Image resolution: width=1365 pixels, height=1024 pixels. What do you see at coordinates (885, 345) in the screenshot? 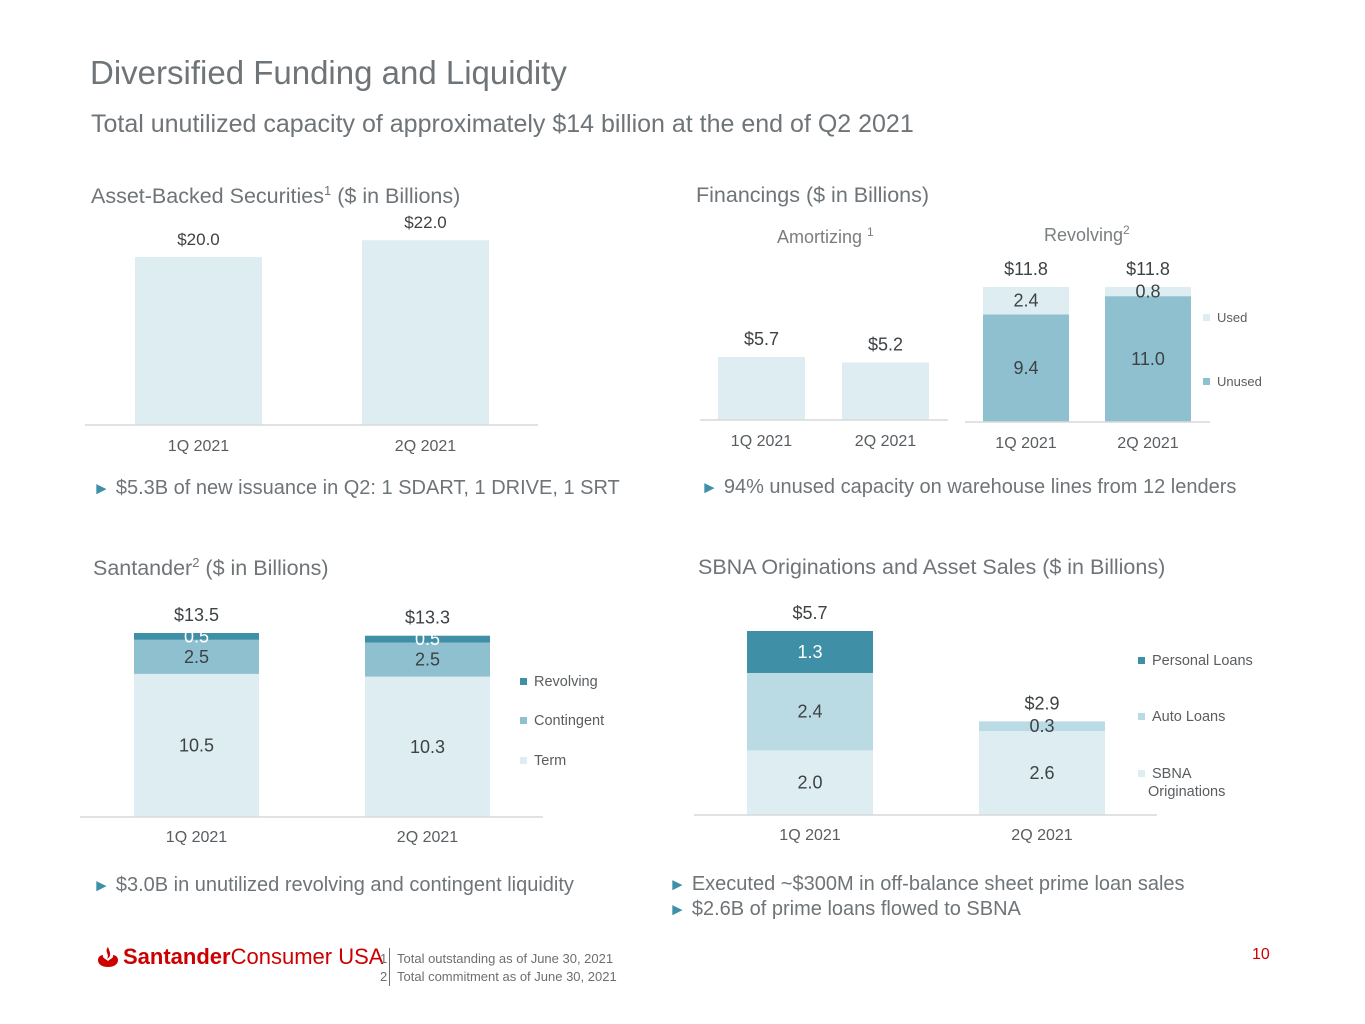
I see `bar-value-label: $5.2` at bounding box center [885, 345].